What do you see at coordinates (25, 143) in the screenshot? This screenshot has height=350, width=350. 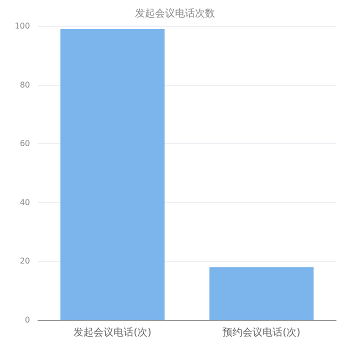 I see `y-tick-label: 60` at bounding box center [25, 143].